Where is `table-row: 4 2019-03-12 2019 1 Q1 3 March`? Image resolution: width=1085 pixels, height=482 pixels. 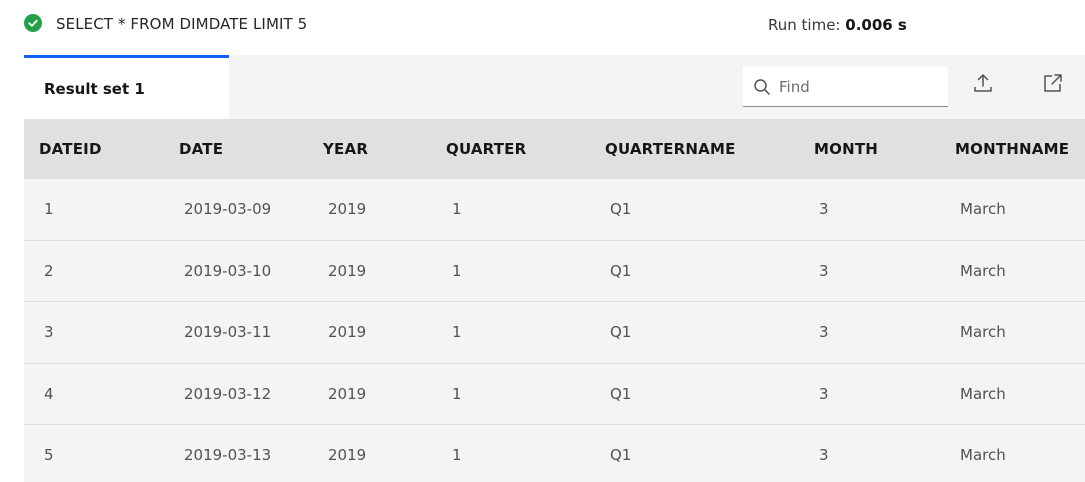
table-row: 4 2019-03-12 2019 1 Q1 3 March is located at coordinates (554, 395).